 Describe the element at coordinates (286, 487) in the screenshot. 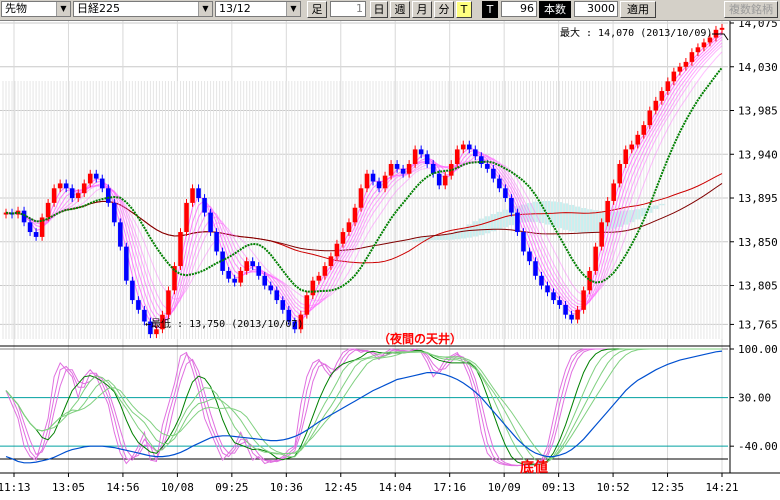

I see `time-tick-label: 10:36` at that location.